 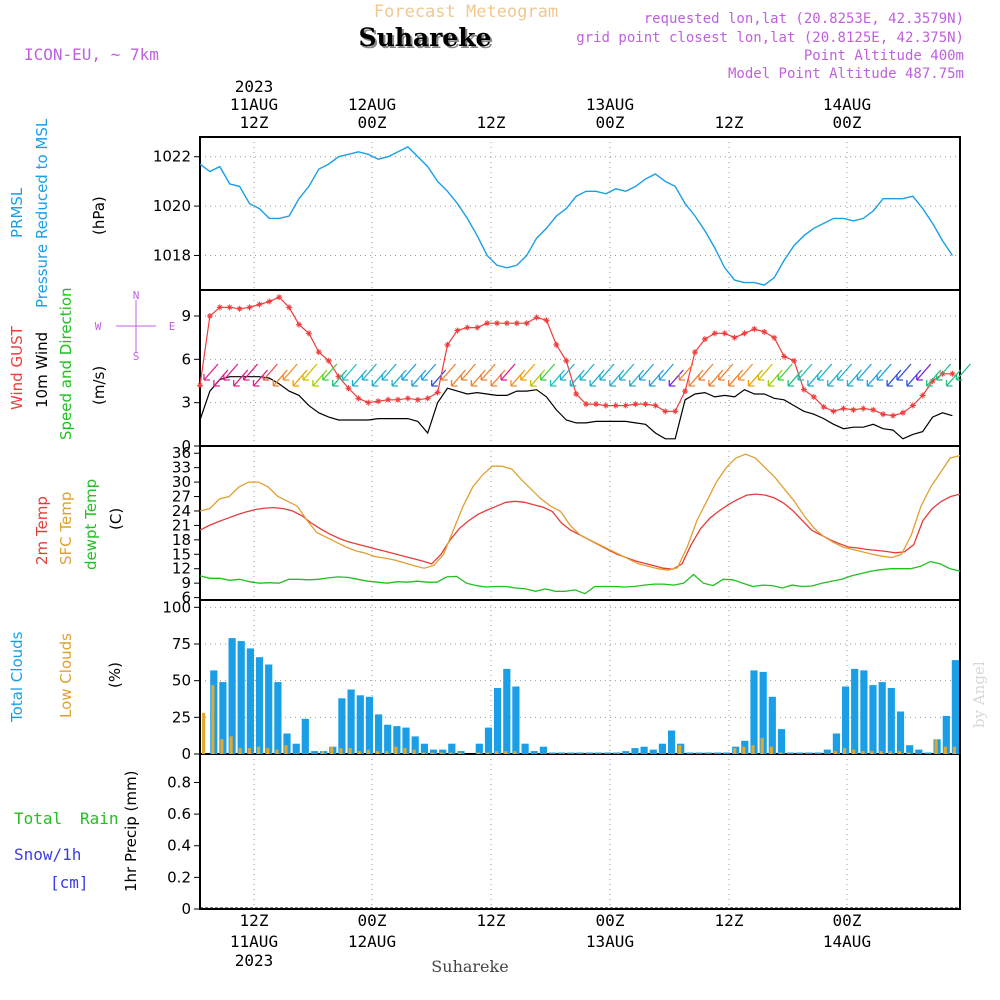 I want to click on label-low-clouds: Low Clouds, so click(x=66, y=675).